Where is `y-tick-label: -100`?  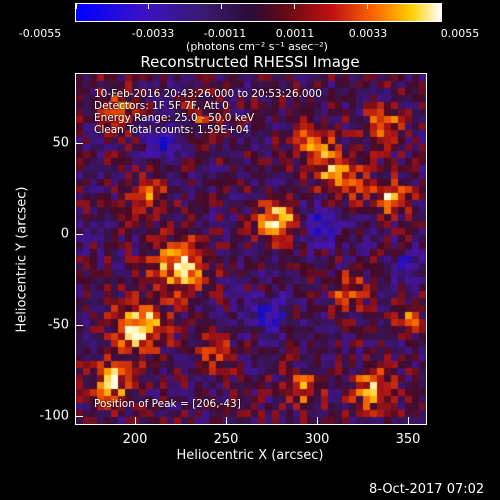
y-tick-label: -100 is located at coordinates (54, 416).